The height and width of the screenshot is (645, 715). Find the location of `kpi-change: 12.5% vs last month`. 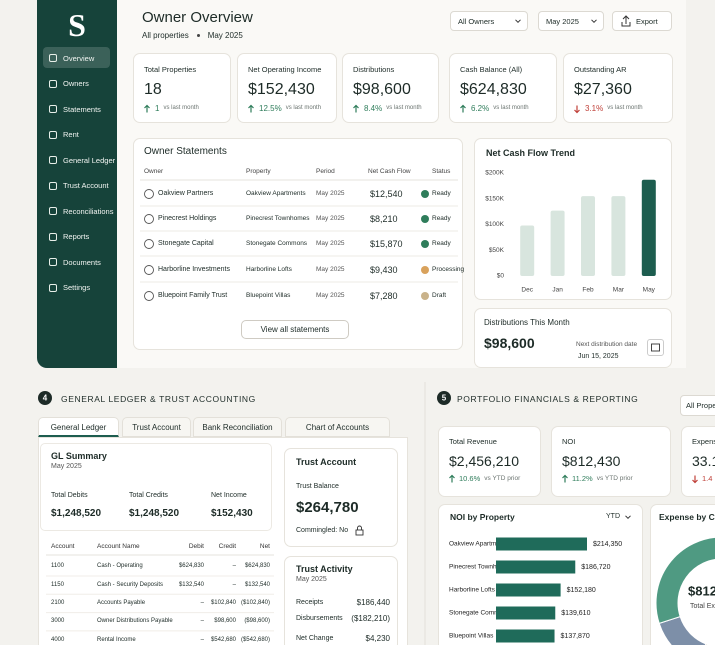

kpi-change: 12.5% vs last month is located at coordinates (290, 109).